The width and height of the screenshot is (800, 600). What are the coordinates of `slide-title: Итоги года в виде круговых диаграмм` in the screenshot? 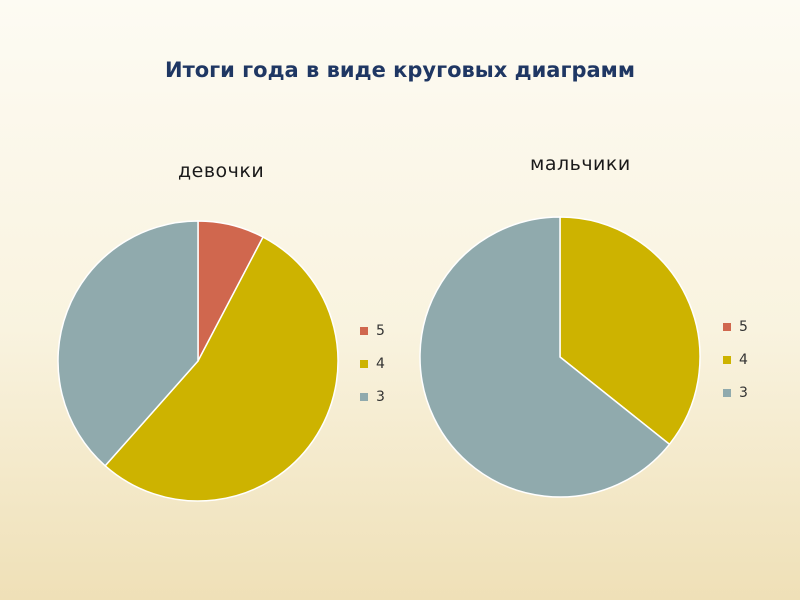 It's located at (400, 70).